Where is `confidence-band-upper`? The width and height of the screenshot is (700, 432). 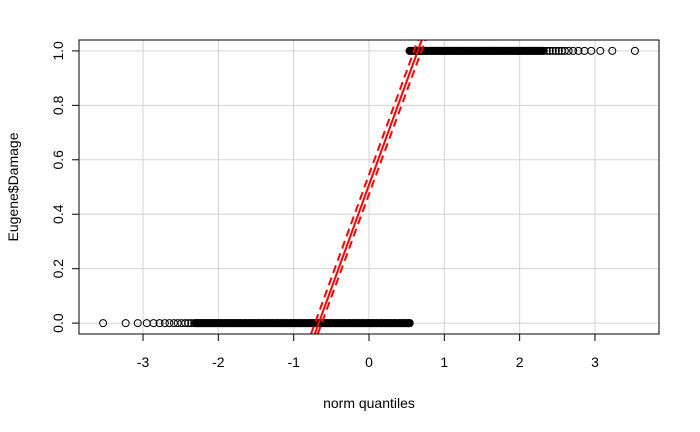 confidence-band-upper is located at coordinates (364, 187).